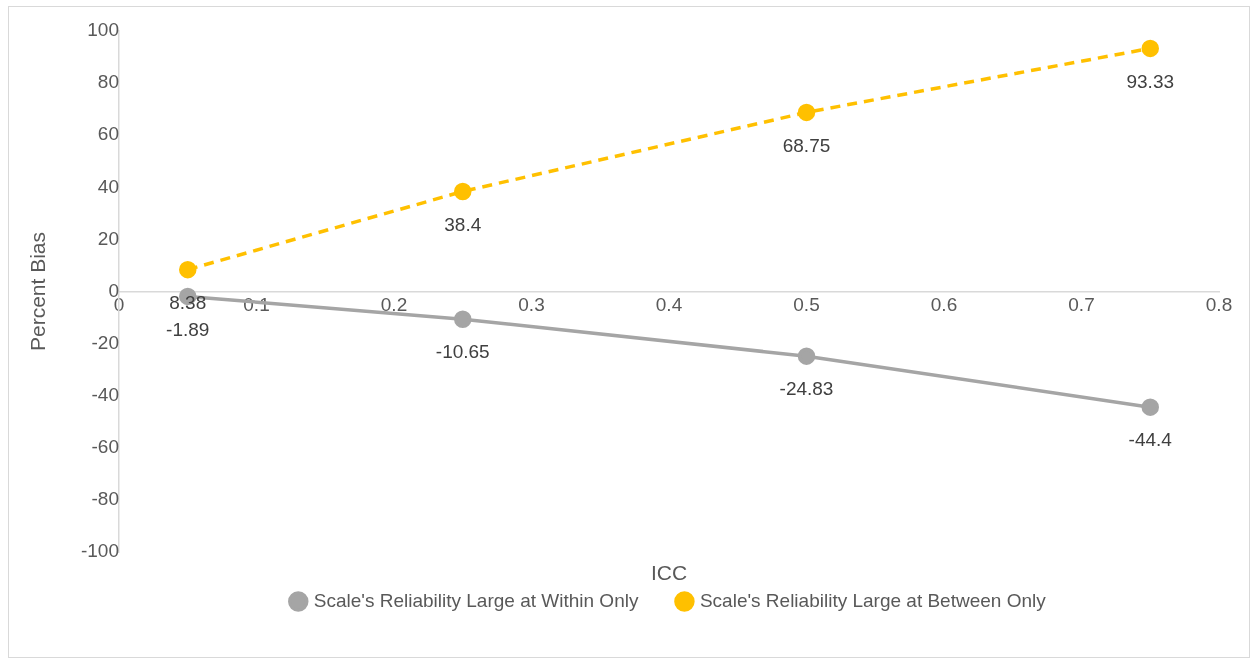 This screenshot has width=1258, height=662. What do you see at coordinates (105, 447) in the screenshot?
I see `y-tick-label: -60` at bounding box center [105, 447].